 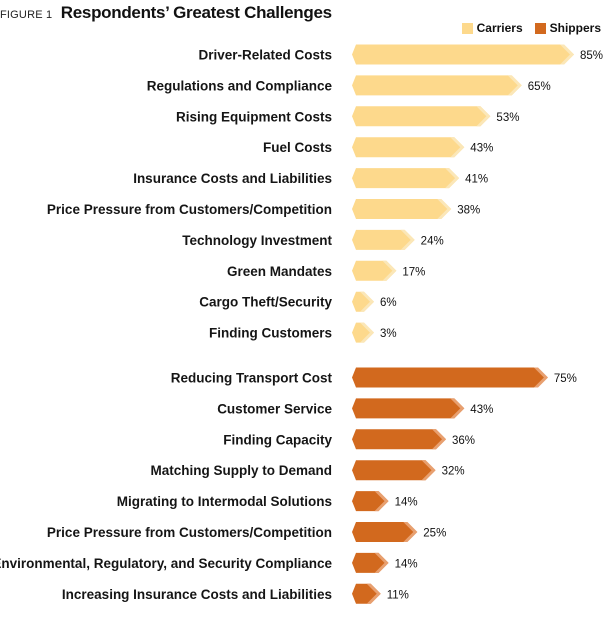 What do you see at coordinates (531, 28) in the screenshot?
I see `legend: Carriers Shippers` at bounding box center [531, 28].